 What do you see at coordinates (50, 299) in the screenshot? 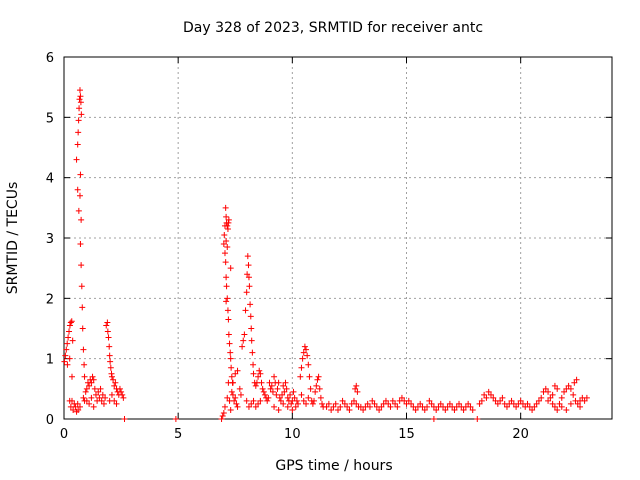
I see `y-tick-label: 2` at bounding box center [50, 299].